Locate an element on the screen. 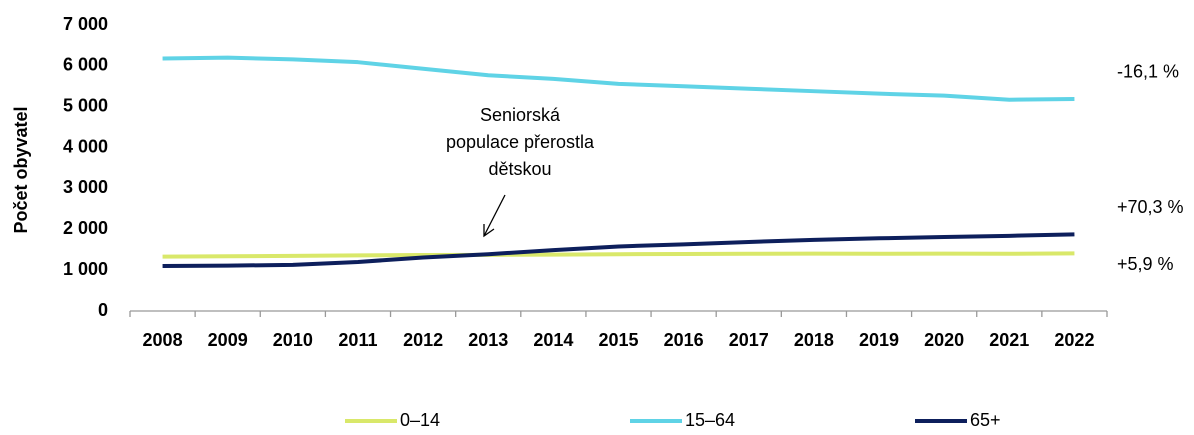 This screenshot has width=1194, height=435. annotation-arrow is located at coordinates (494, 215).